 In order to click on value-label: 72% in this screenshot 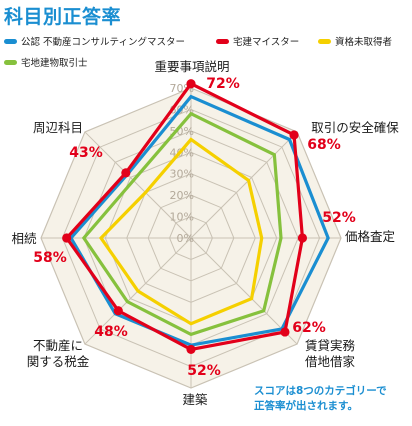, I will do `click(223, 84)`.